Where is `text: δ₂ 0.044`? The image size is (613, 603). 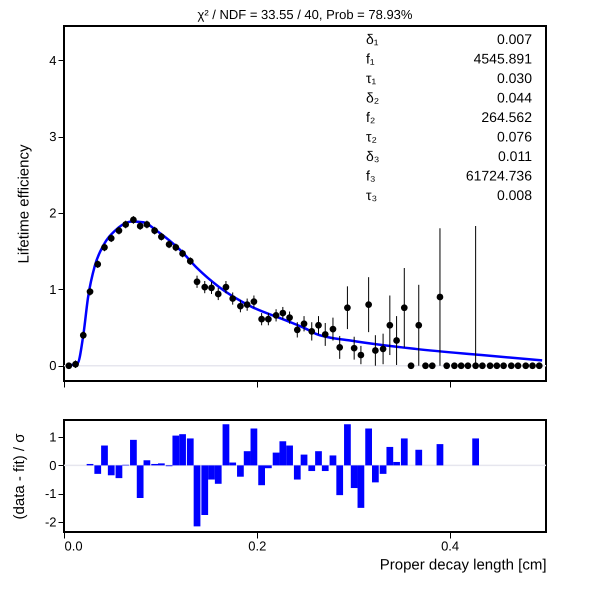 text: δ₂ 0.044 is located at coordinates (449, 98).